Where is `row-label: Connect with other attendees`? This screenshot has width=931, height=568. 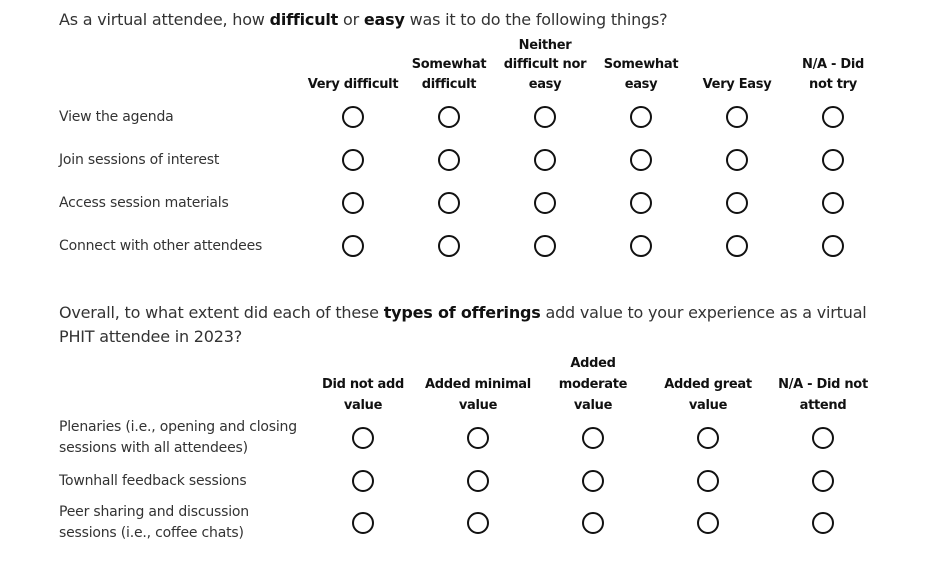 row-label: Connect with other attendees is located at coordinates (161, 246).